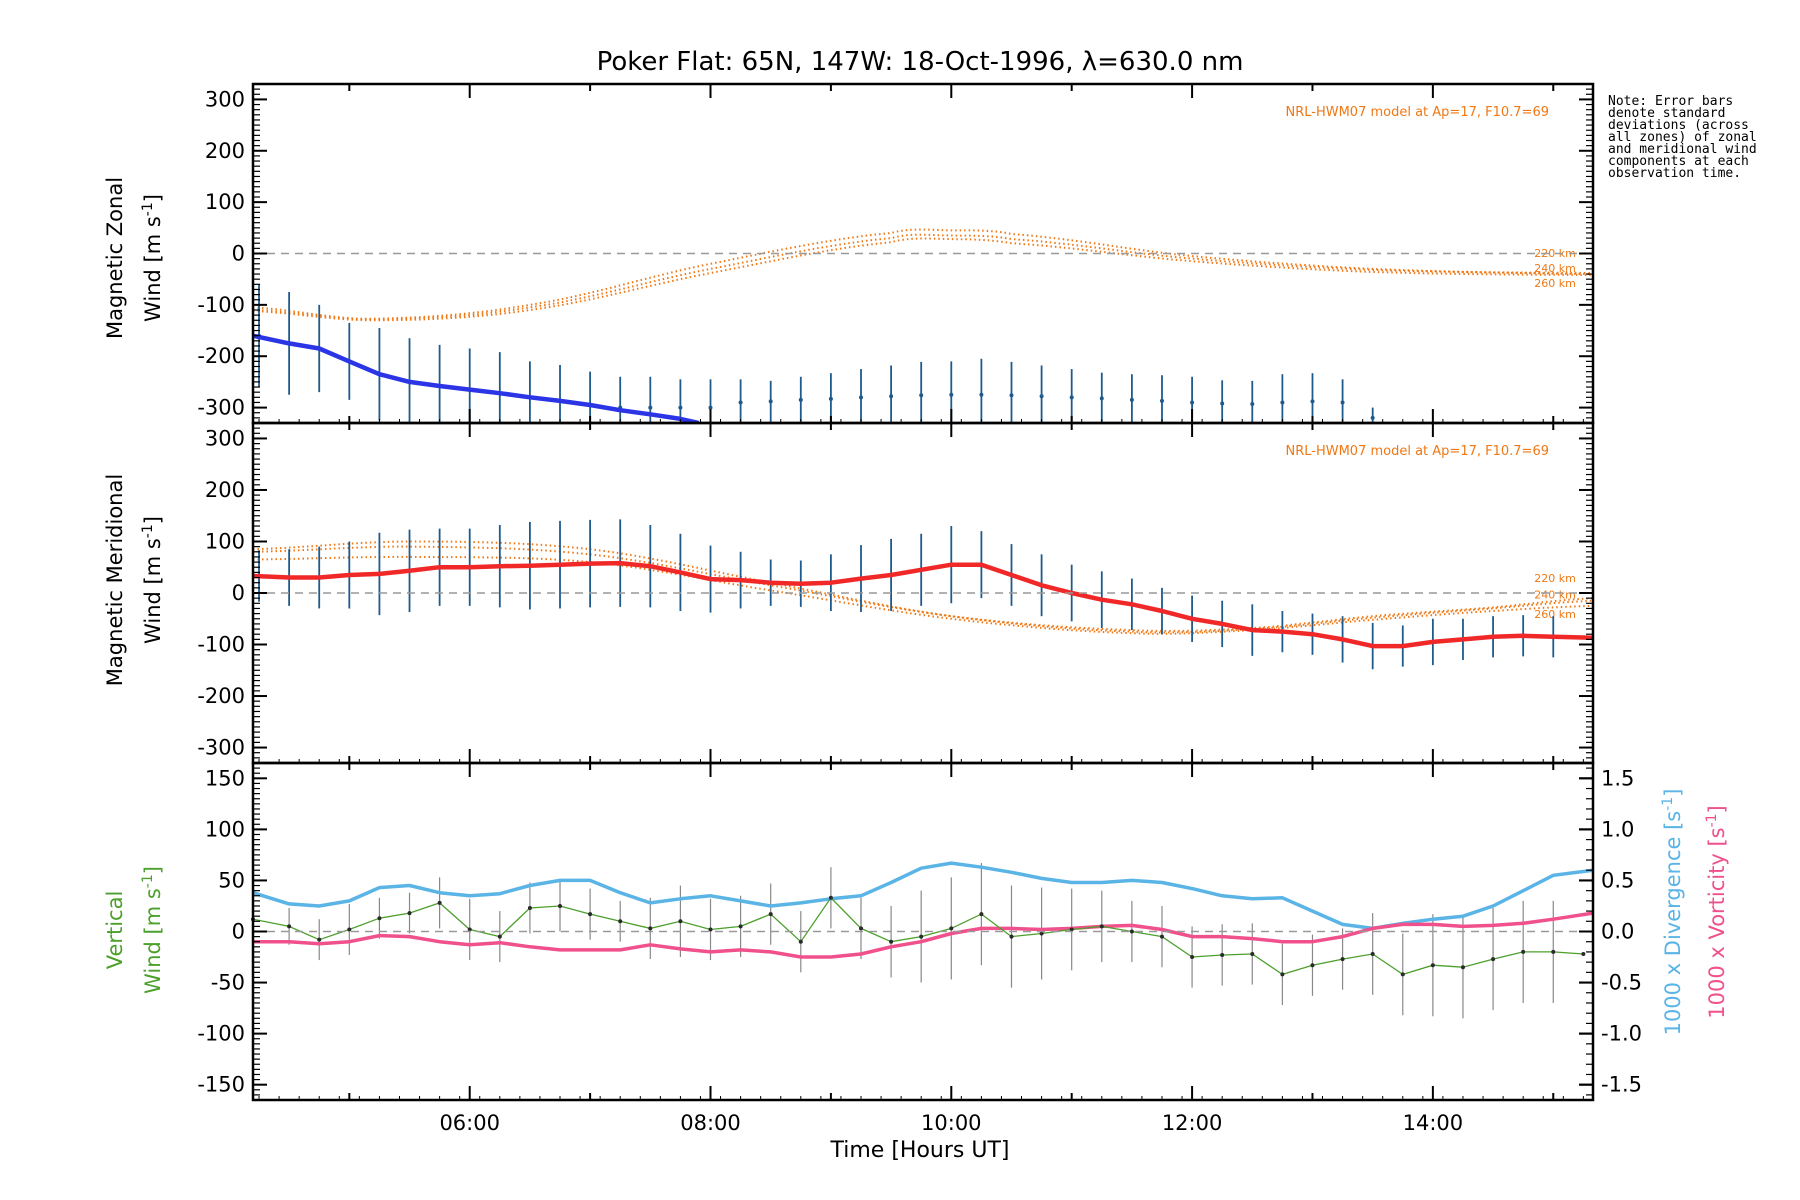  Describe the element at coordinates (923, 279) in the screenshot. I see `model-curve-260-km` at that location.